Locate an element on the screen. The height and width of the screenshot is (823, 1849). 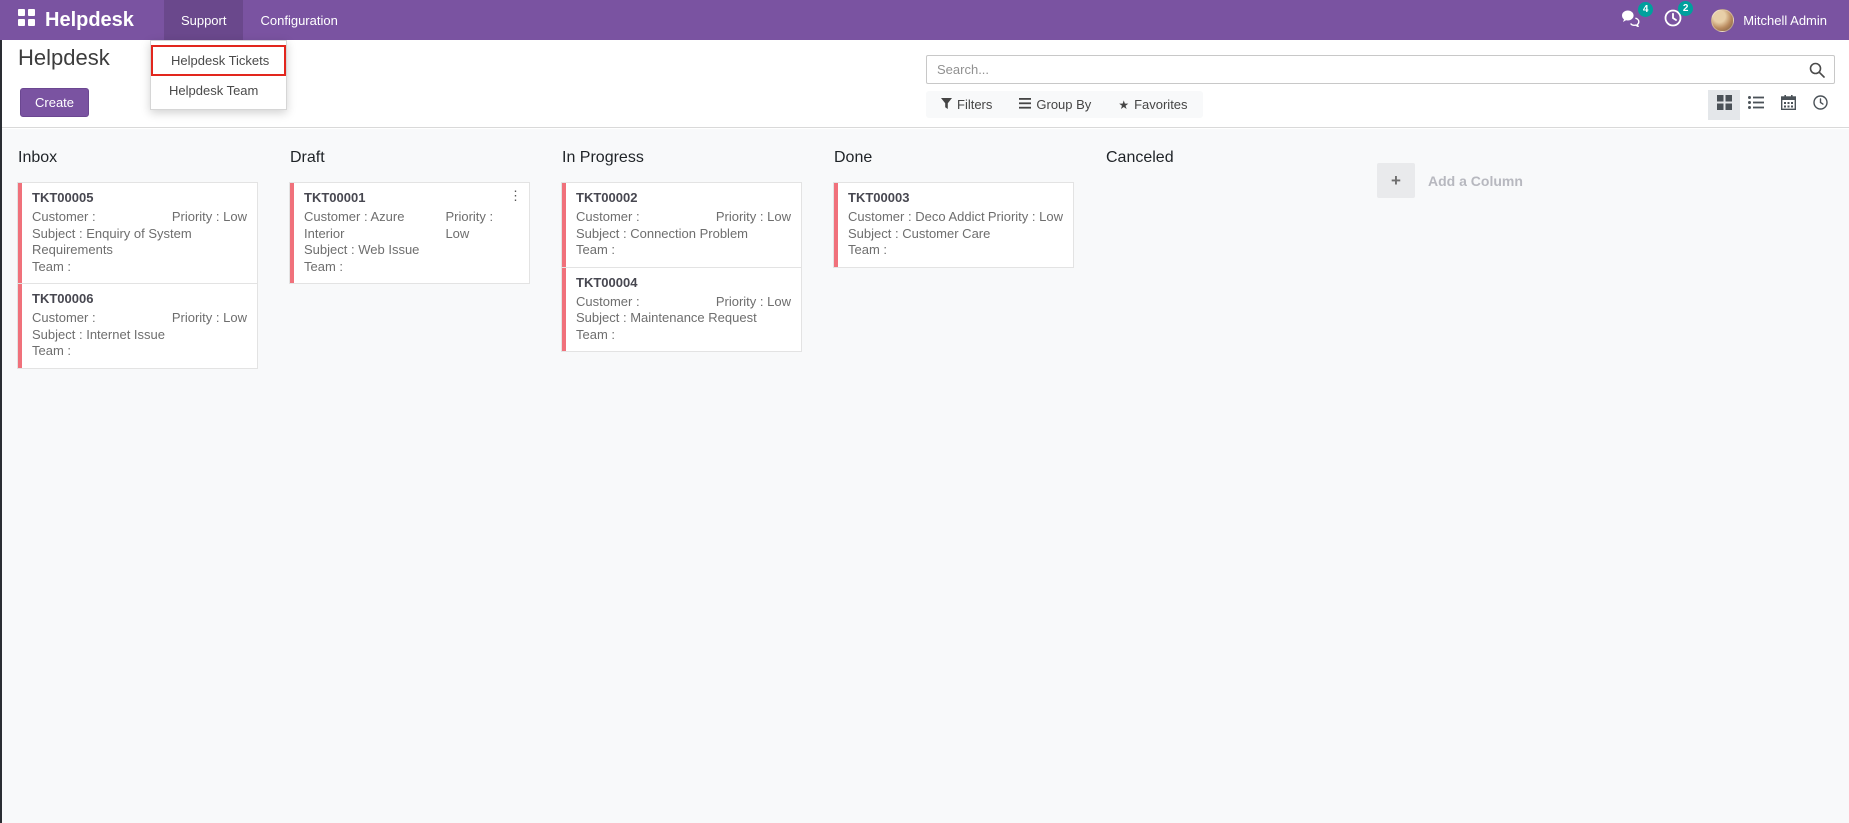
subject-field: Subject : Internet Issue is located at coordinates (98, 334).